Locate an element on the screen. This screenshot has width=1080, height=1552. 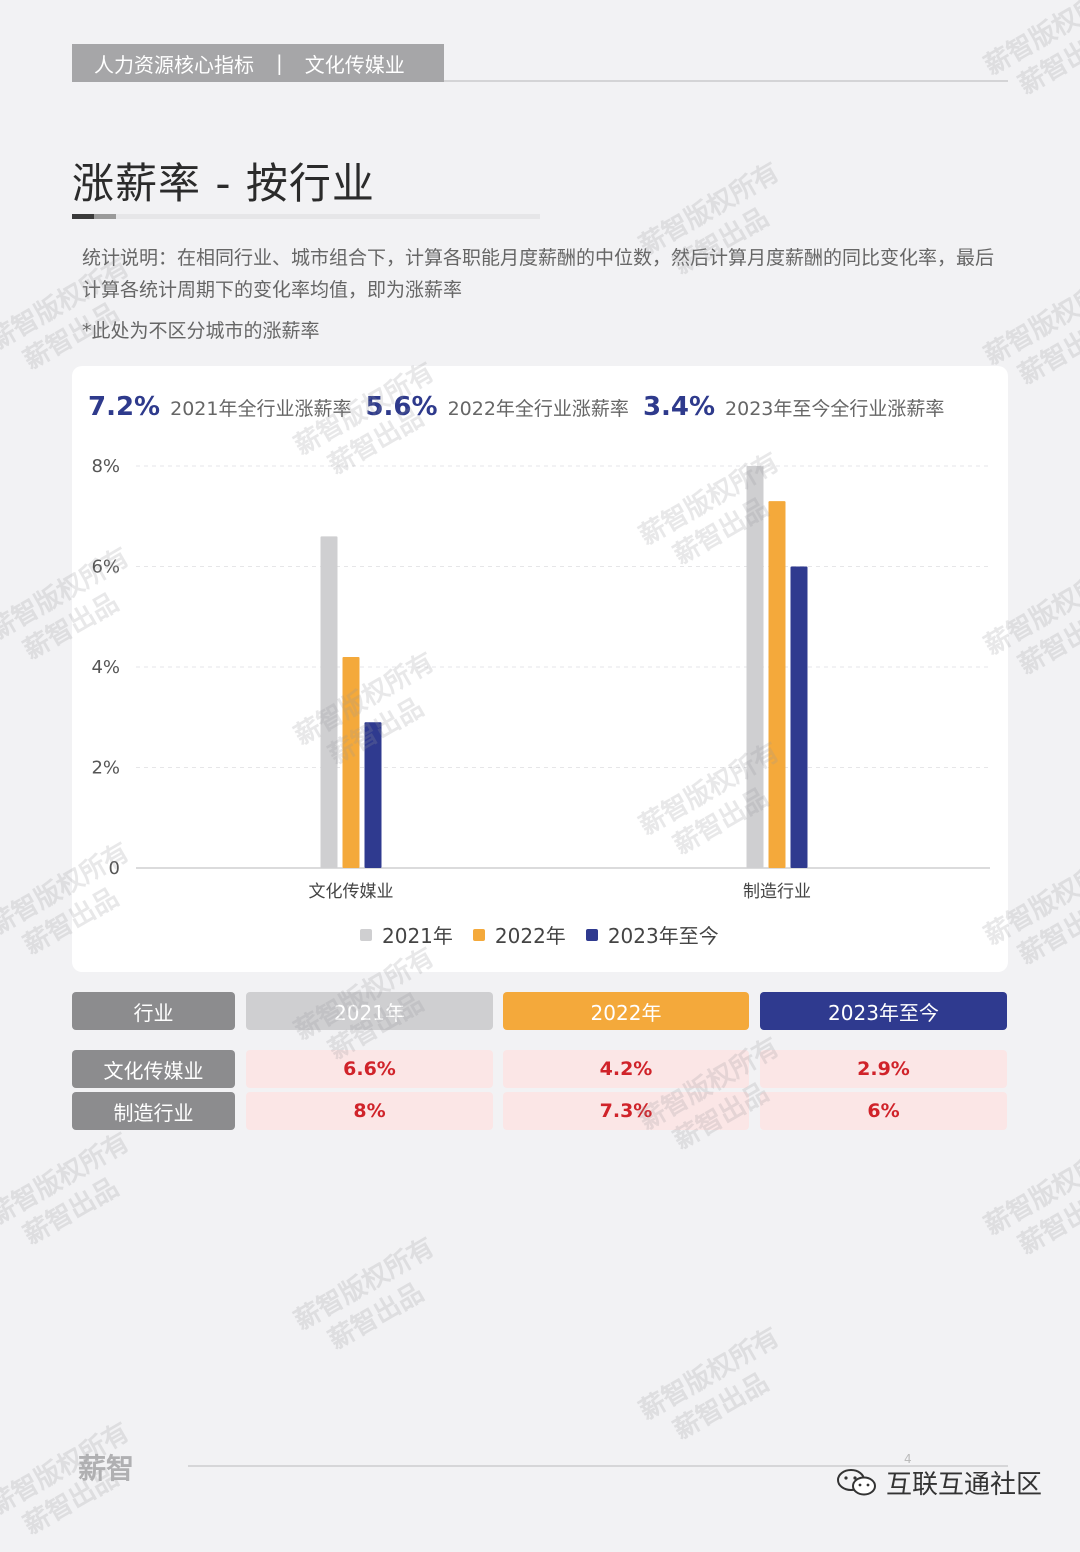
table-row-label: 文化传媒业 is located at coordinates (153, 1069).